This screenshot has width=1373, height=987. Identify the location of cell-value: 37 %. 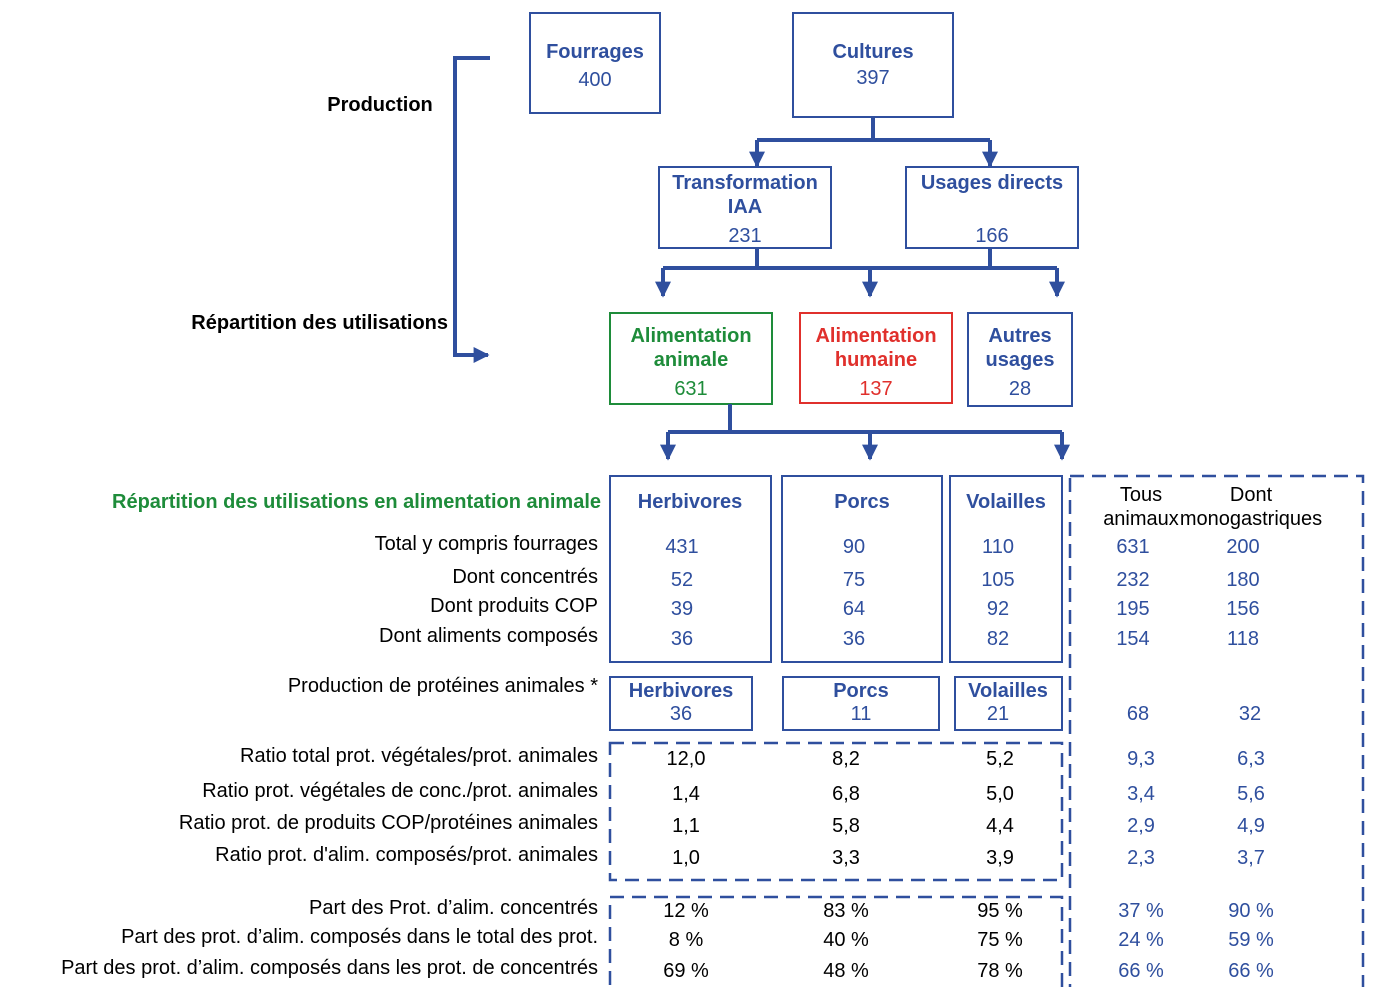
(1141, 911).